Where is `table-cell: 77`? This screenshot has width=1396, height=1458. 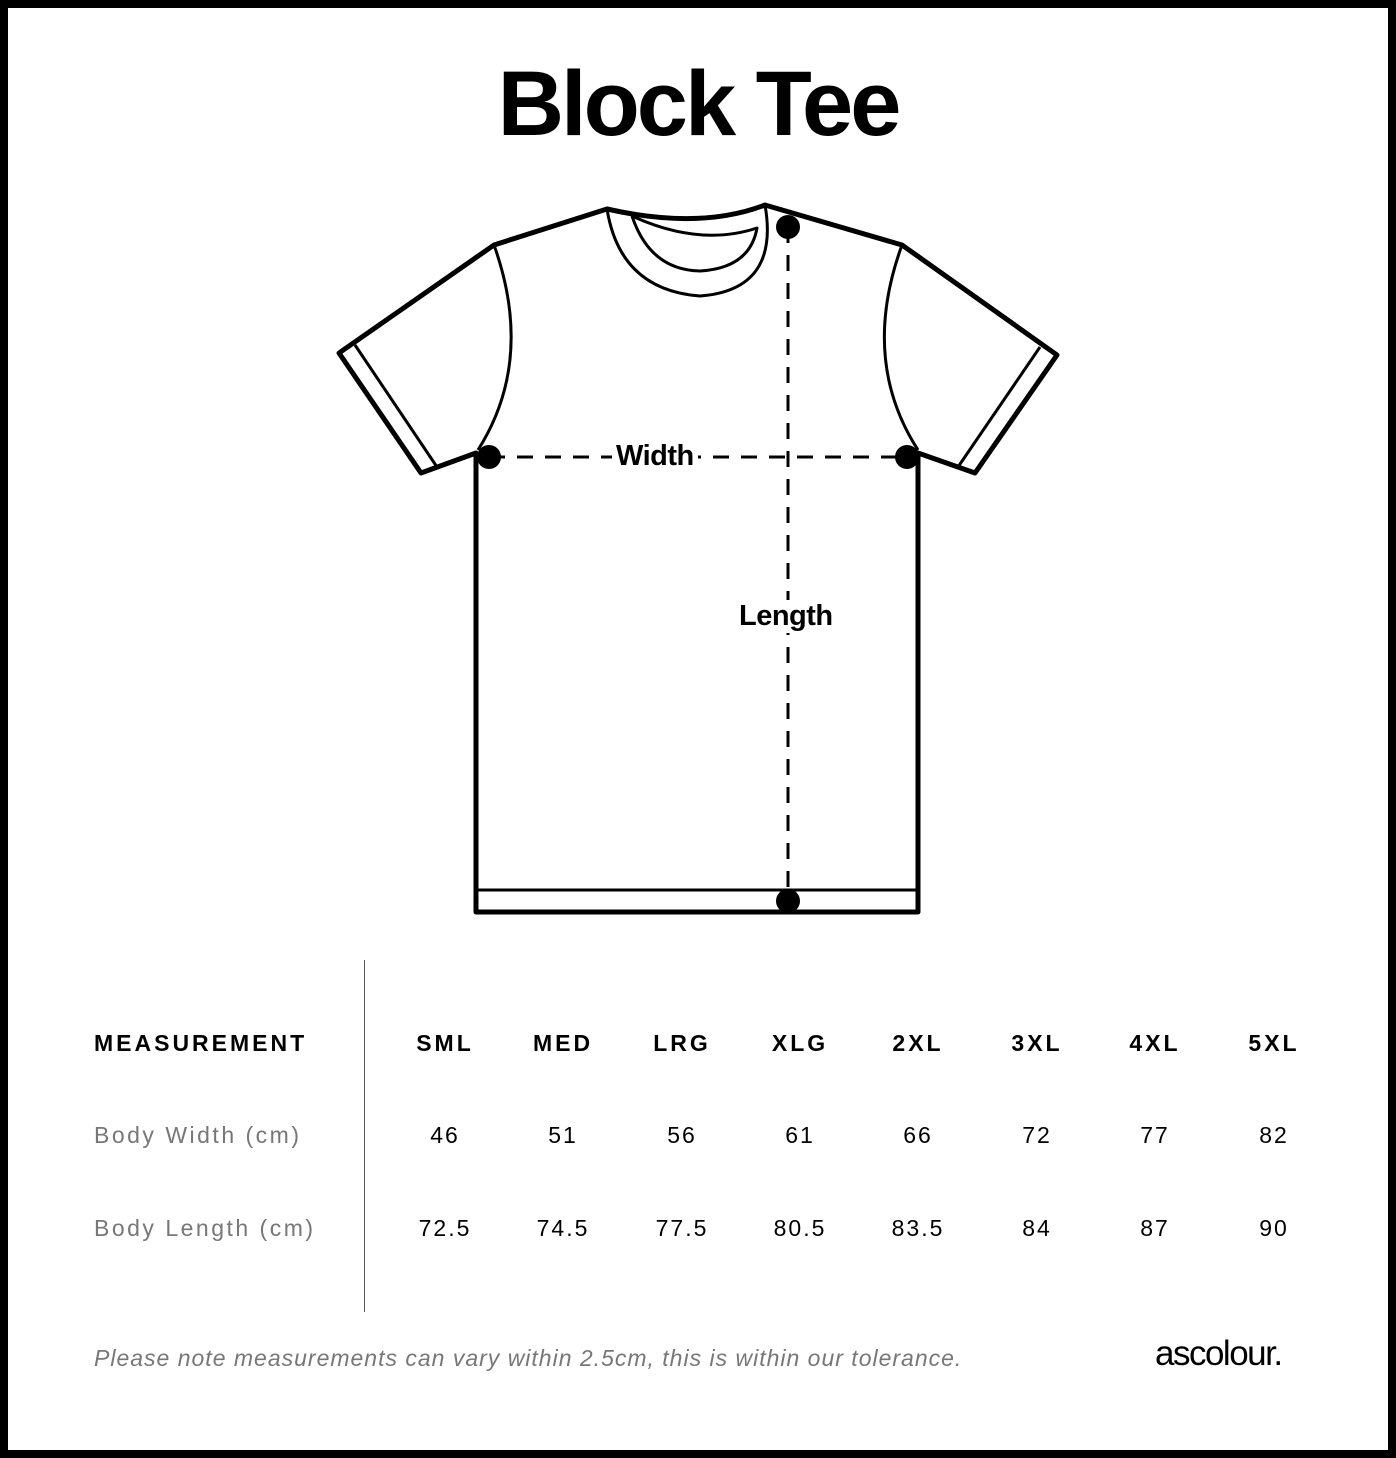
table-cell: 77 is located at coordinates (1155, 1135).